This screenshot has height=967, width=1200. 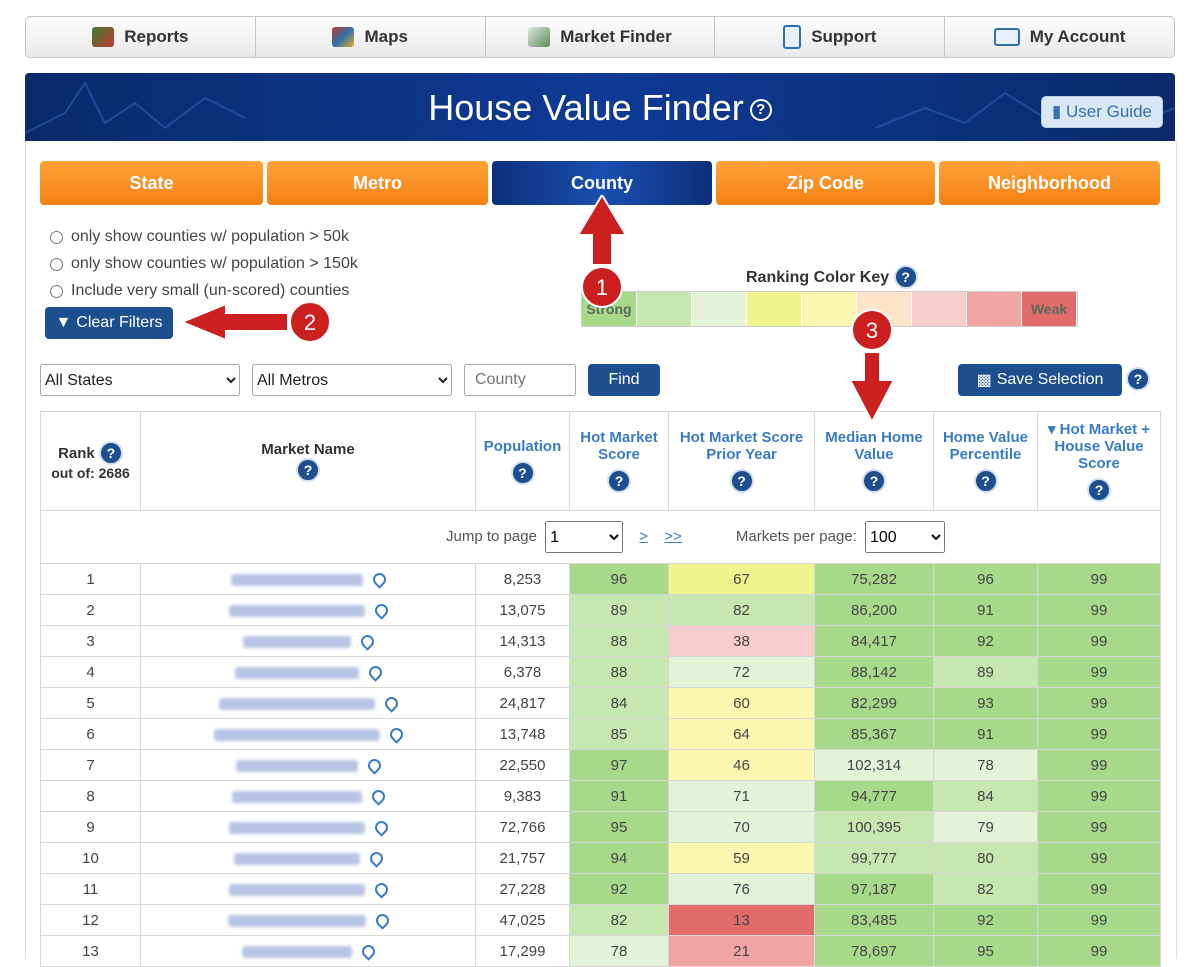 What do you see at coordinates (584, 537) in the screenshot?
I see `page-select: 1` at bounding box center [584, 537].